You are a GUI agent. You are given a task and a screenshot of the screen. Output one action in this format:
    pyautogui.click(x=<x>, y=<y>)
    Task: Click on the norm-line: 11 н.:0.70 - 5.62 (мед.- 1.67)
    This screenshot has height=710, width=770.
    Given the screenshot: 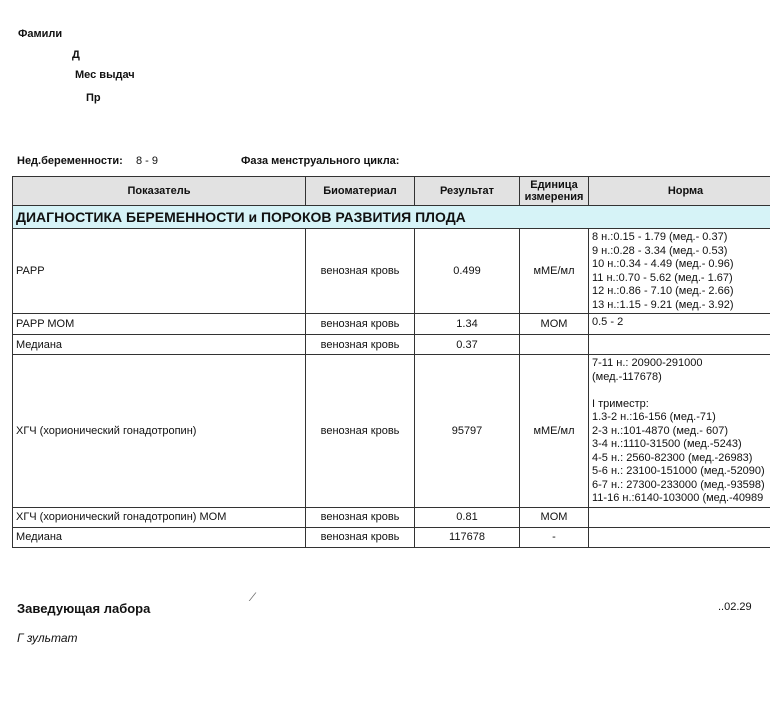 What is the action you would take?
    pyautogui.click(x=662, y=277)
    